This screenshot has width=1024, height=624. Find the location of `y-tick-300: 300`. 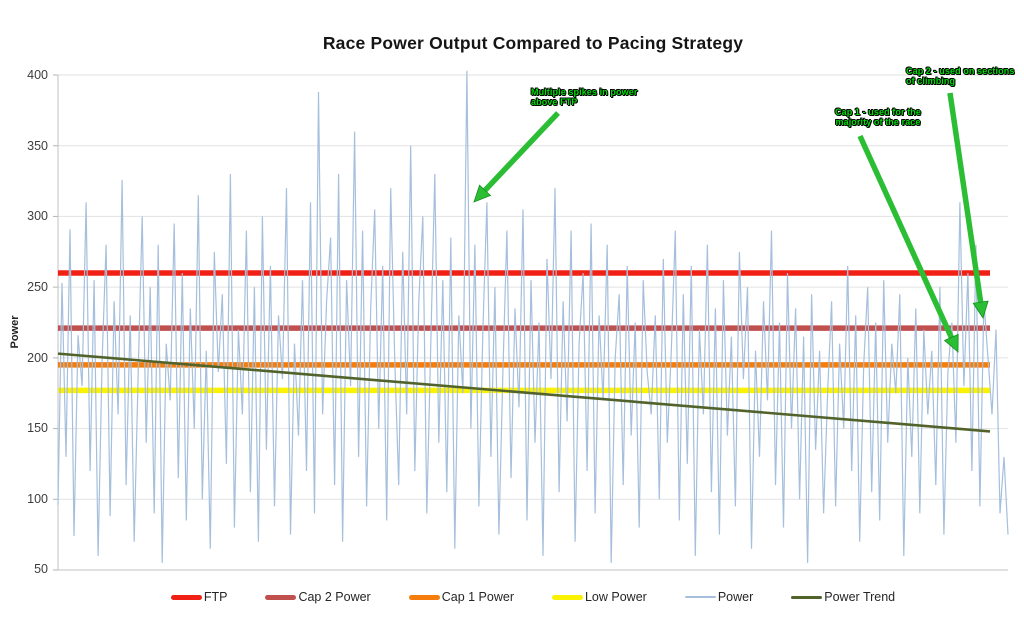

y-tick-300: 300 is located at coordinates (37, 216).